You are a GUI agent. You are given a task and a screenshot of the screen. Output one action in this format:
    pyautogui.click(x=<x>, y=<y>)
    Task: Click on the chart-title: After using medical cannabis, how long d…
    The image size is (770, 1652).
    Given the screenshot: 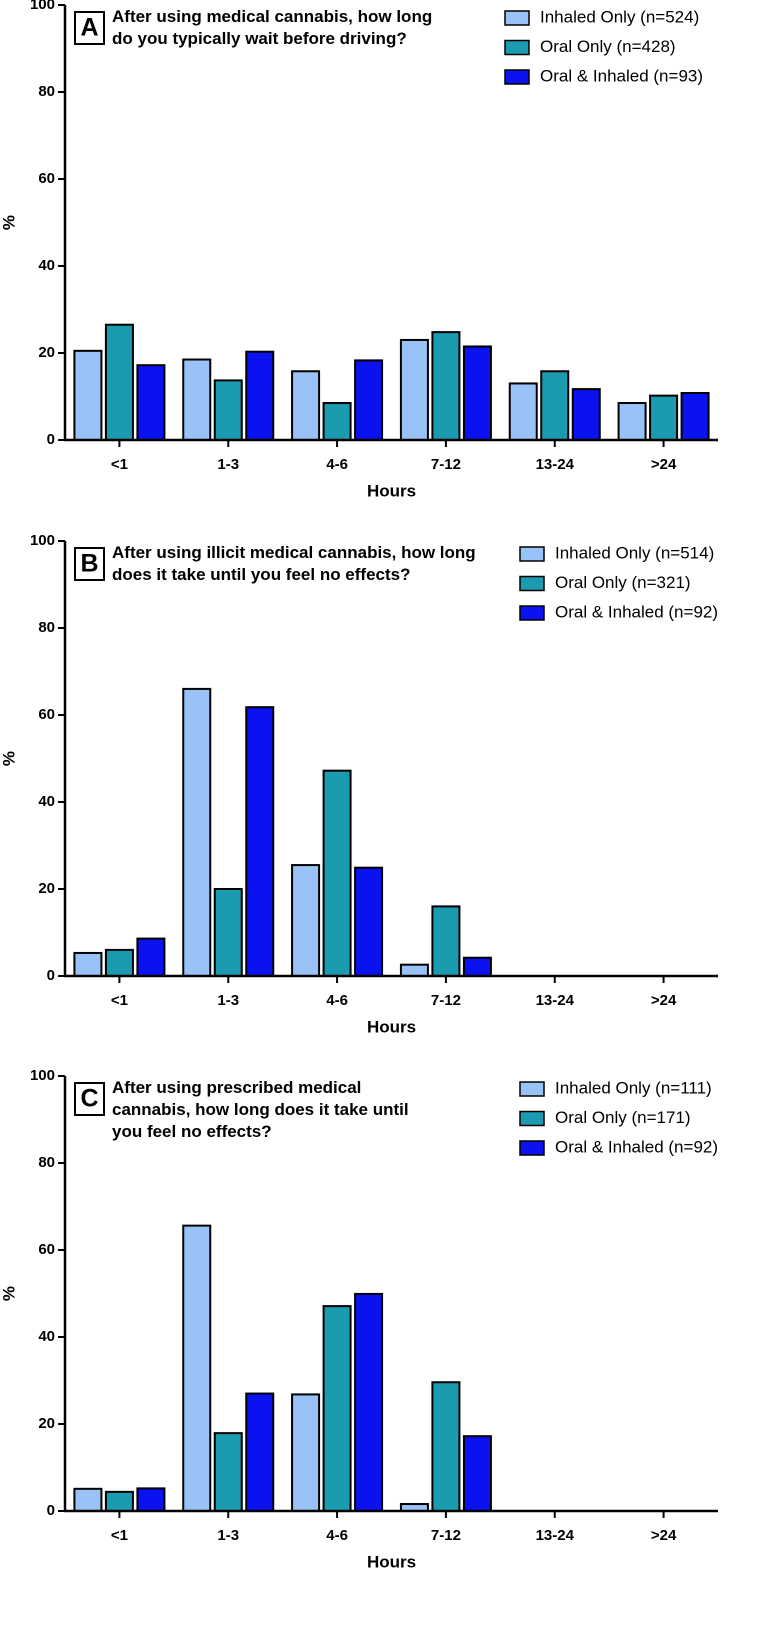 What is the action you would take?
    pyautogui.click(x=272, y=27)
    